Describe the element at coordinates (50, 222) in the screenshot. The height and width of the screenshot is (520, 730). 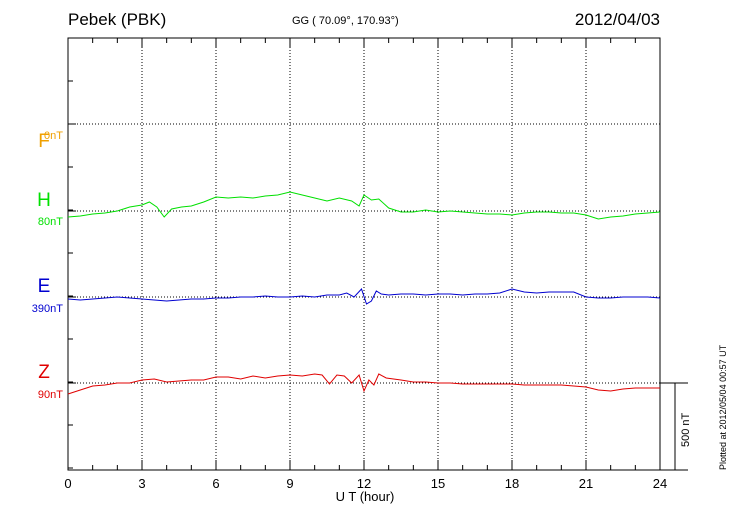
I see `trace-offset-h: 80nT` at that location.